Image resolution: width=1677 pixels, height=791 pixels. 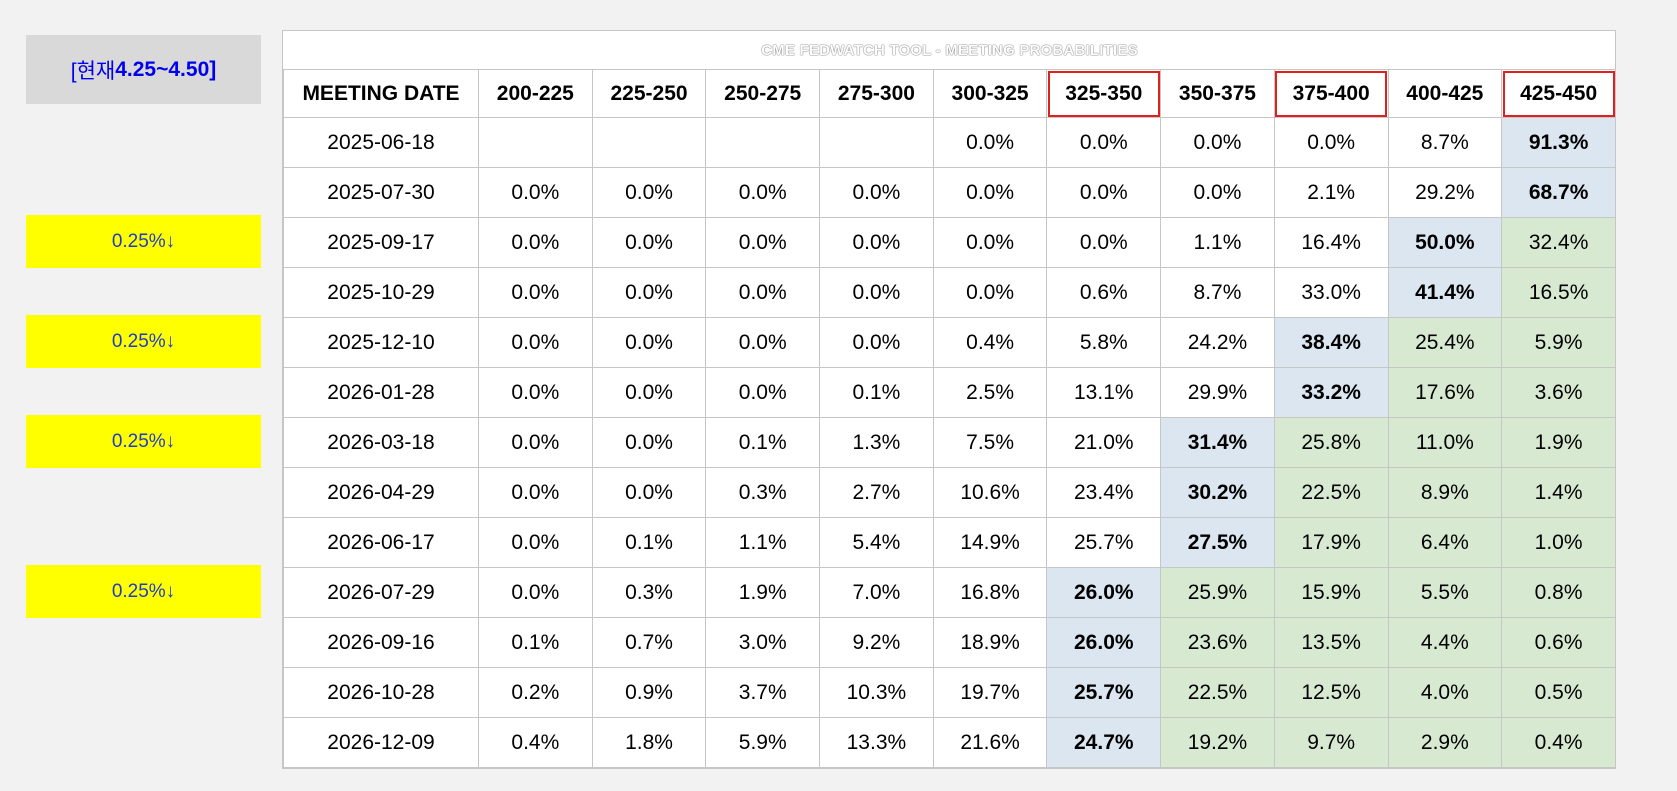 I want to click on probability-cell: 8.9%, so click(x=1445, y=492).